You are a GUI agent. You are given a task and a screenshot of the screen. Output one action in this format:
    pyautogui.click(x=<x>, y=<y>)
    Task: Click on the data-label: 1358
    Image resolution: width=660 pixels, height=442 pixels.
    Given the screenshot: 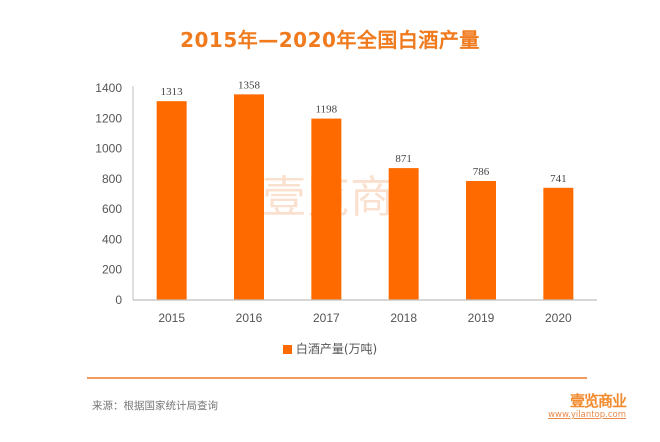 What is the action you would take?
    pyautogui.click(x=249, y=85)
    